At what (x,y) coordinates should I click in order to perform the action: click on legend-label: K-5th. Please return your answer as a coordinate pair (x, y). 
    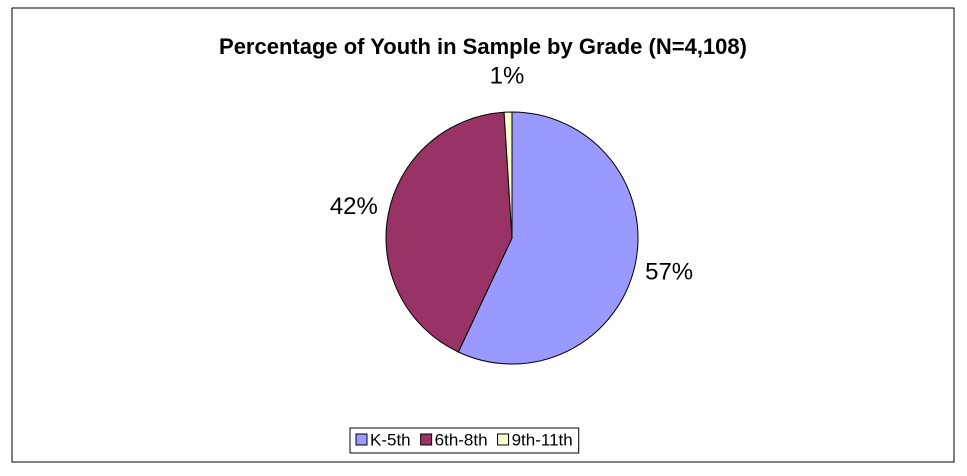
    Looking at the image, I should click on (390, 439).